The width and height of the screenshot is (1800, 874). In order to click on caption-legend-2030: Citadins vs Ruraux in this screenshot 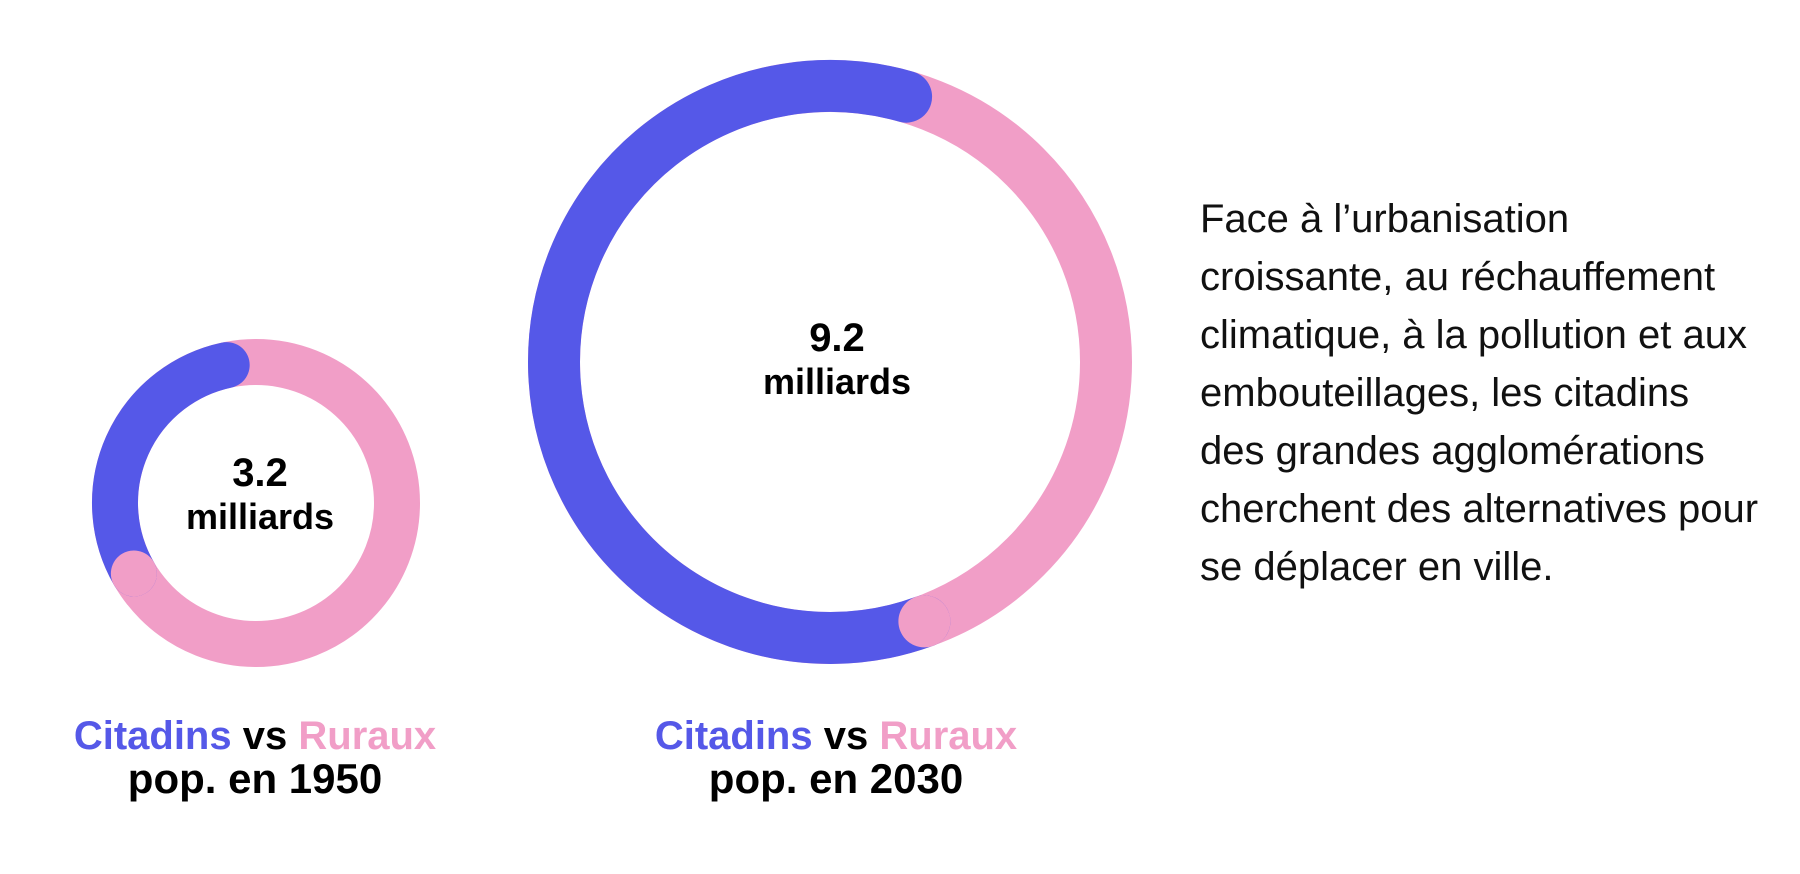, I will do `click(836, 736)`.